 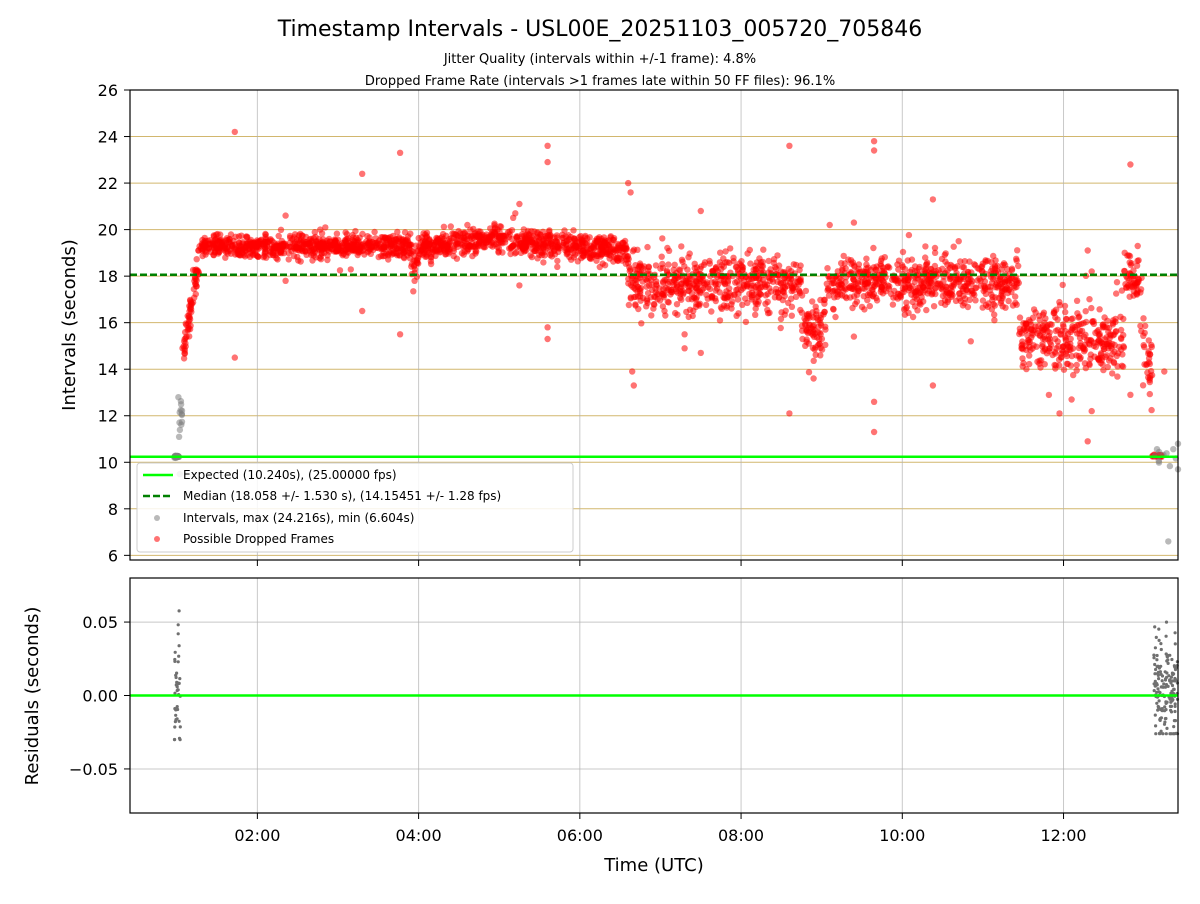 What do you see at coordinates (298, 518) in the screenshot?
I see `legend-intervals-label: Intervals, max (24.216s), min (6.604s)` at bounding box center [298, 518].